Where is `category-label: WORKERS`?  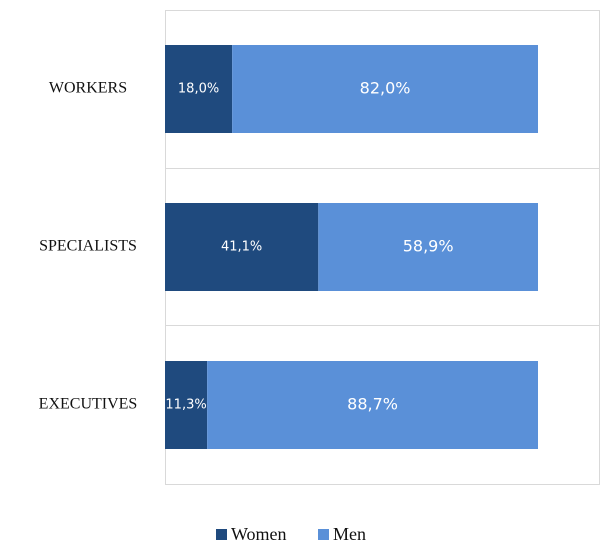 category-label: WORKERS is located at coordinates (88, 88).